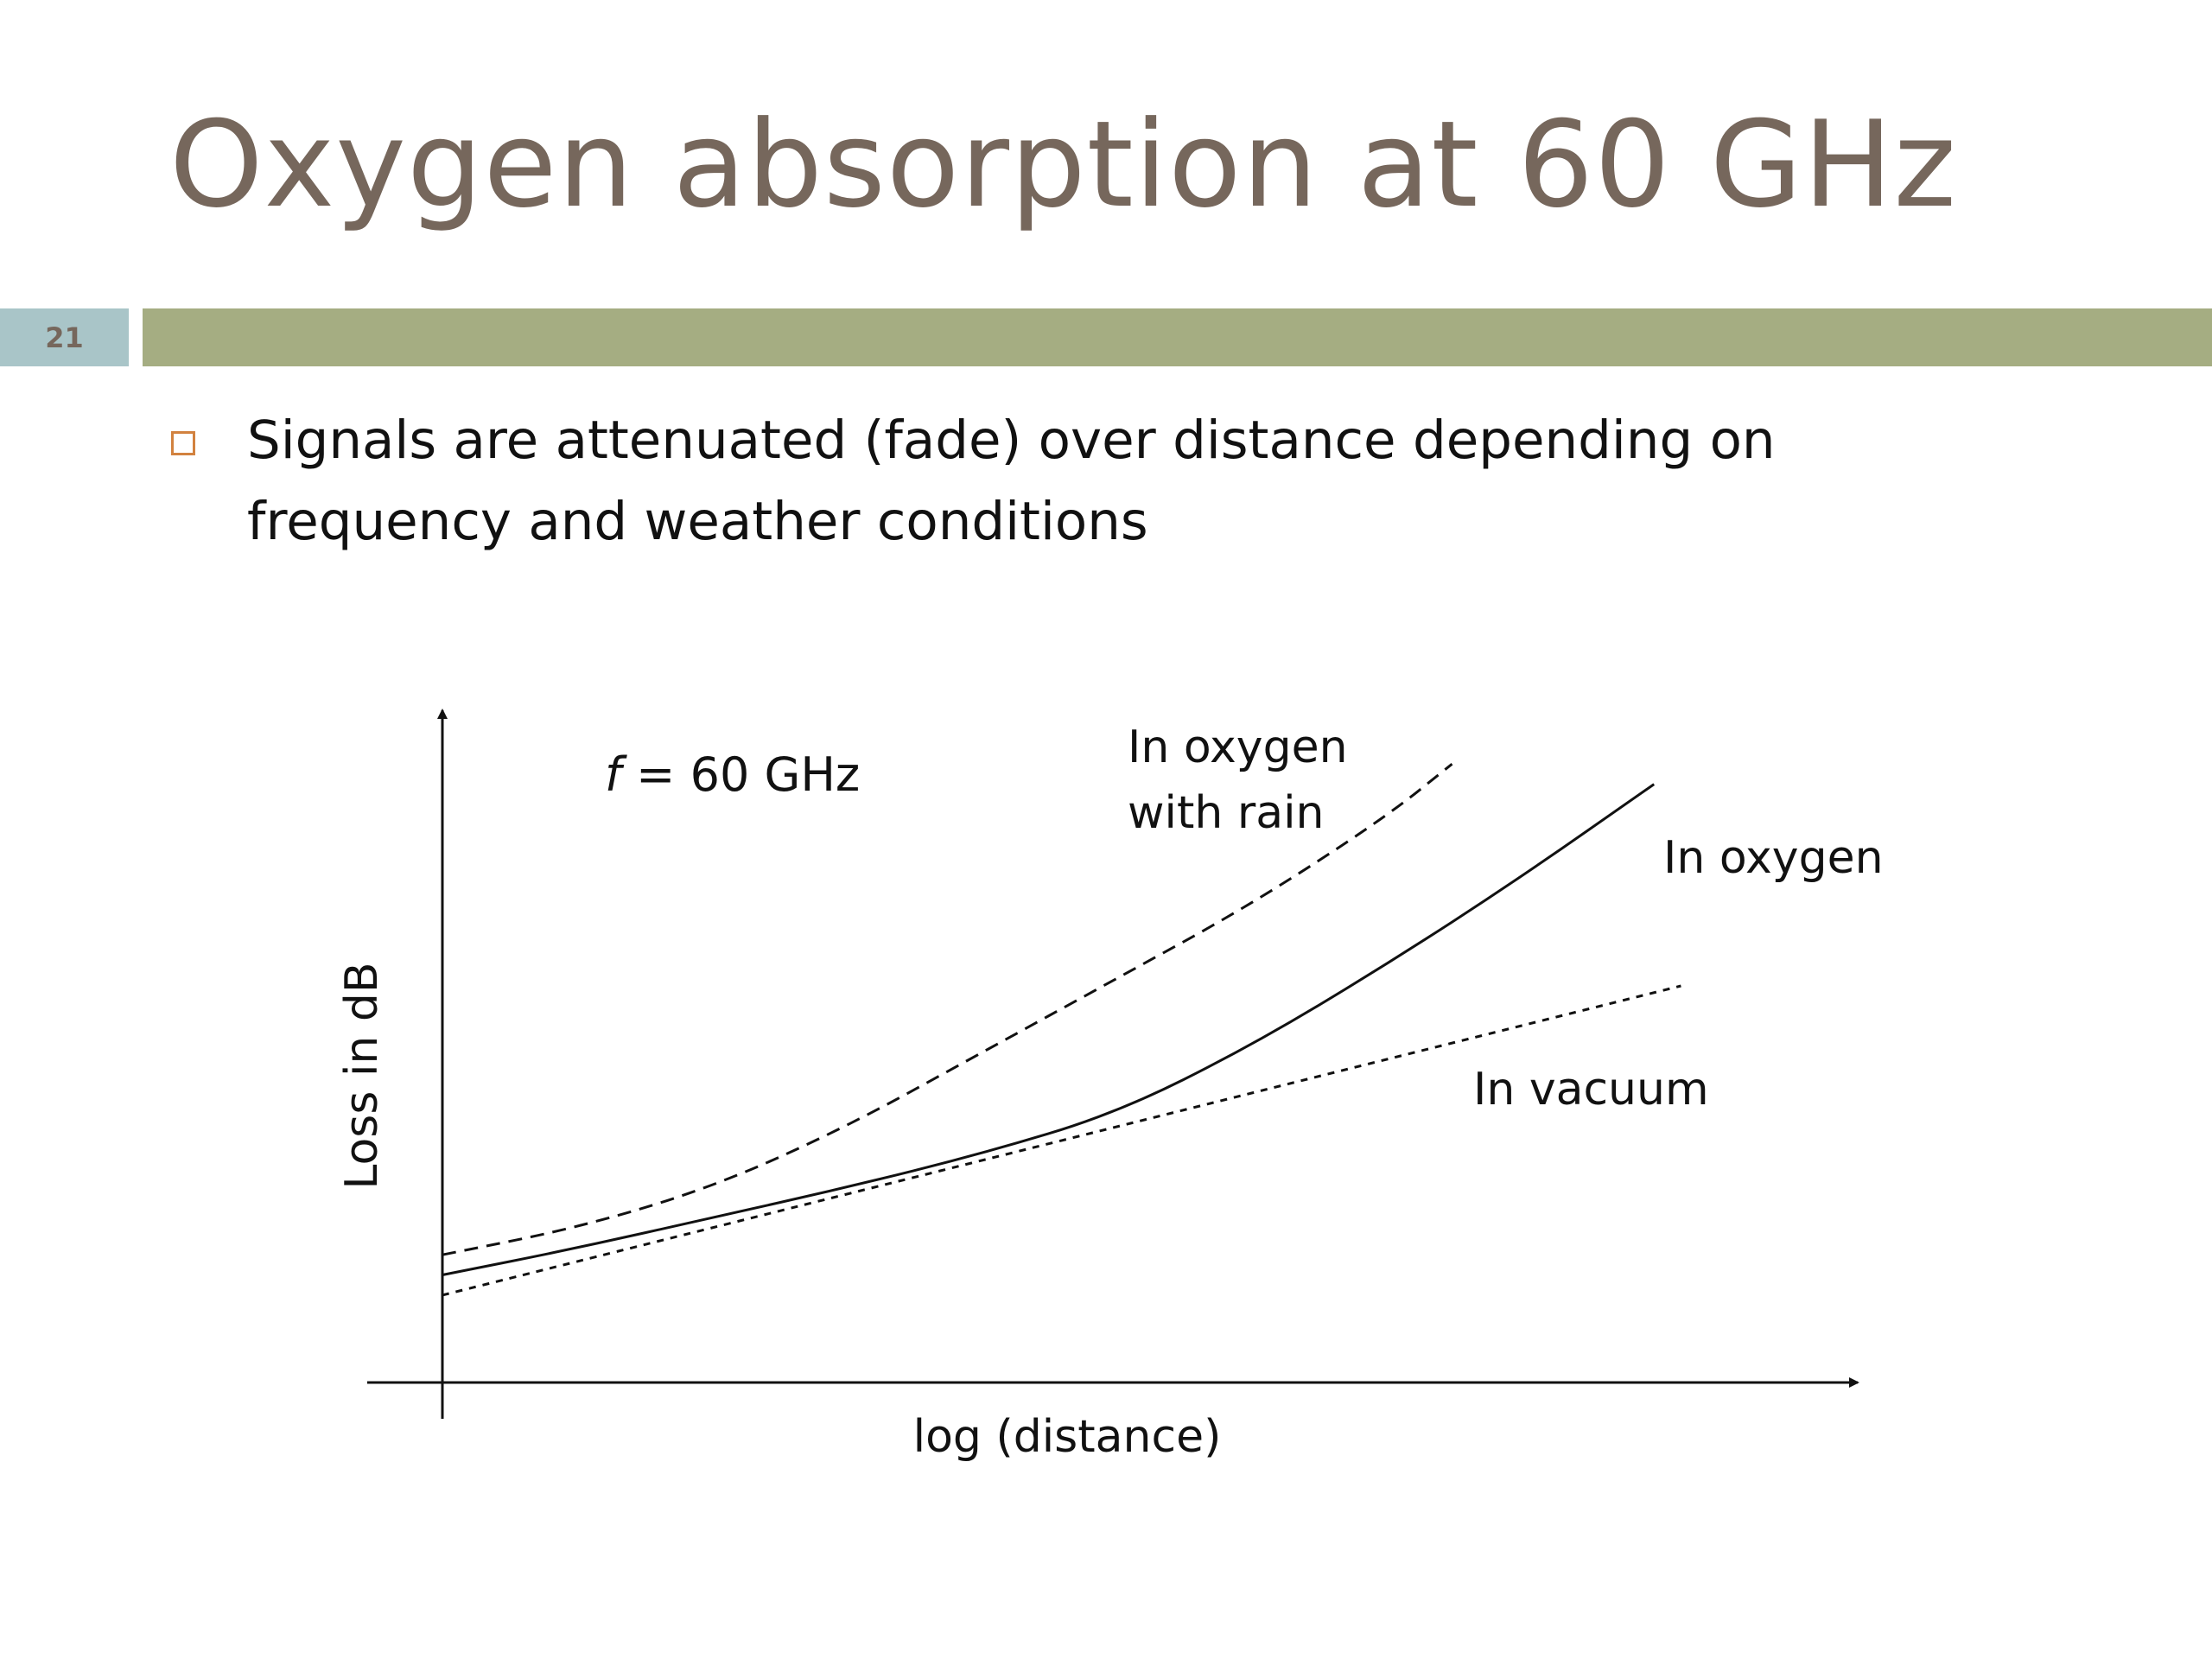  I want to click on series-label-1-line-1: In oxygen, so click(1238, 747).